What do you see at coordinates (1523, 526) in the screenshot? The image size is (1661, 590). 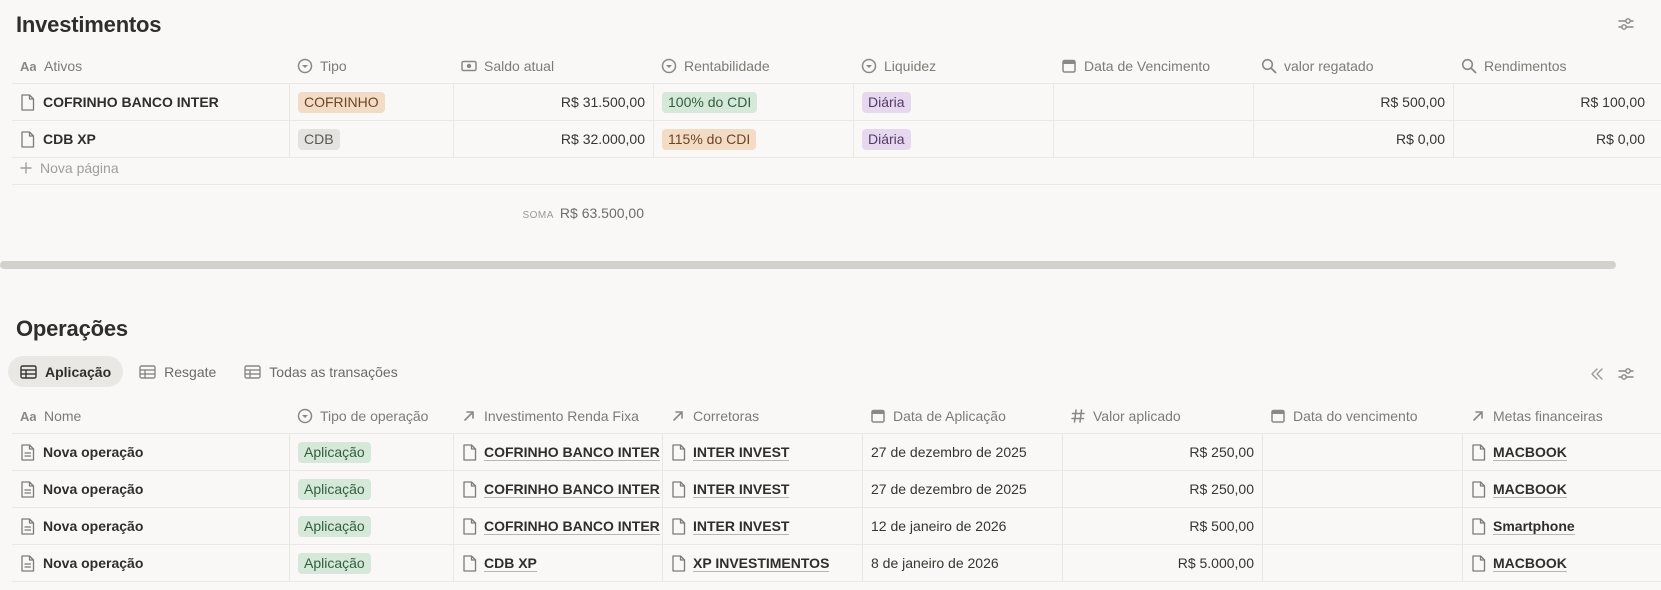 I see `meta-link: Smartphone` at bounding box center [1523, 526].